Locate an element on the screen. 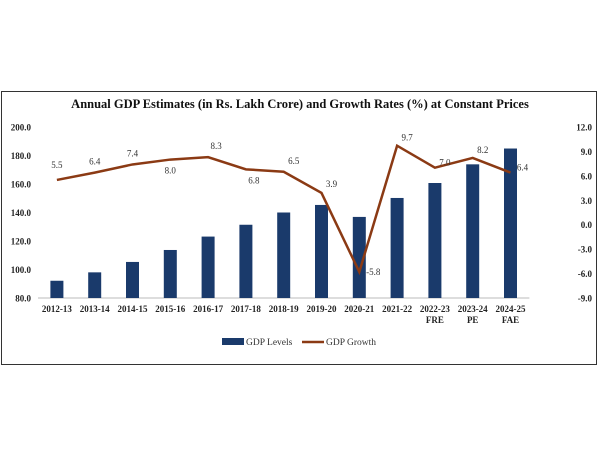 This screenshot has height=450, width=600. y-left-tick-label: 180.0 is located at coordinates (21, 156).